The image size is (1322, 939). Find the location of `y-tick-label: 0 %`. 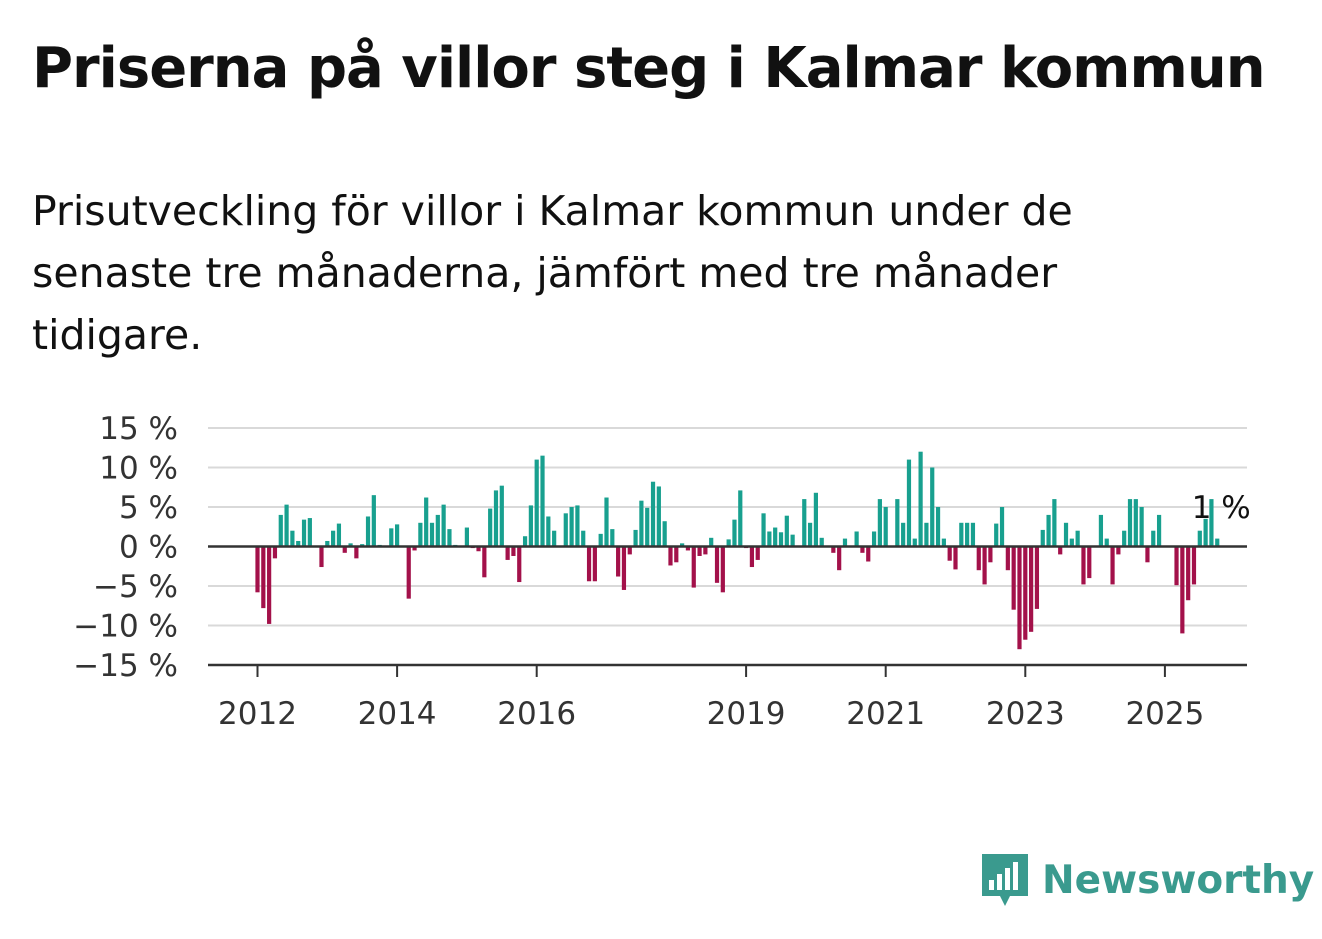

y-tick-label: 0 % is located at coordinates (148, 548).